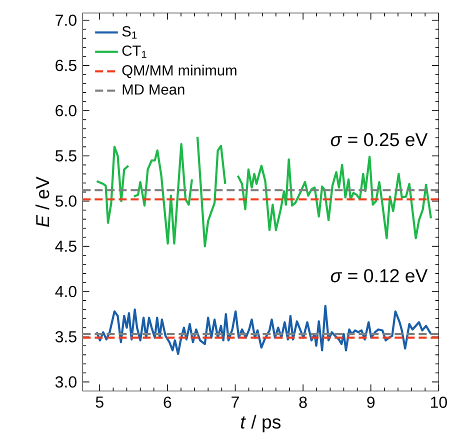 This screenshot has height=445, width=452. What do you see at coordinates (303, 402) in the screenshot?
I see `x-tick-label: 8` at bounding box center [303, 402].